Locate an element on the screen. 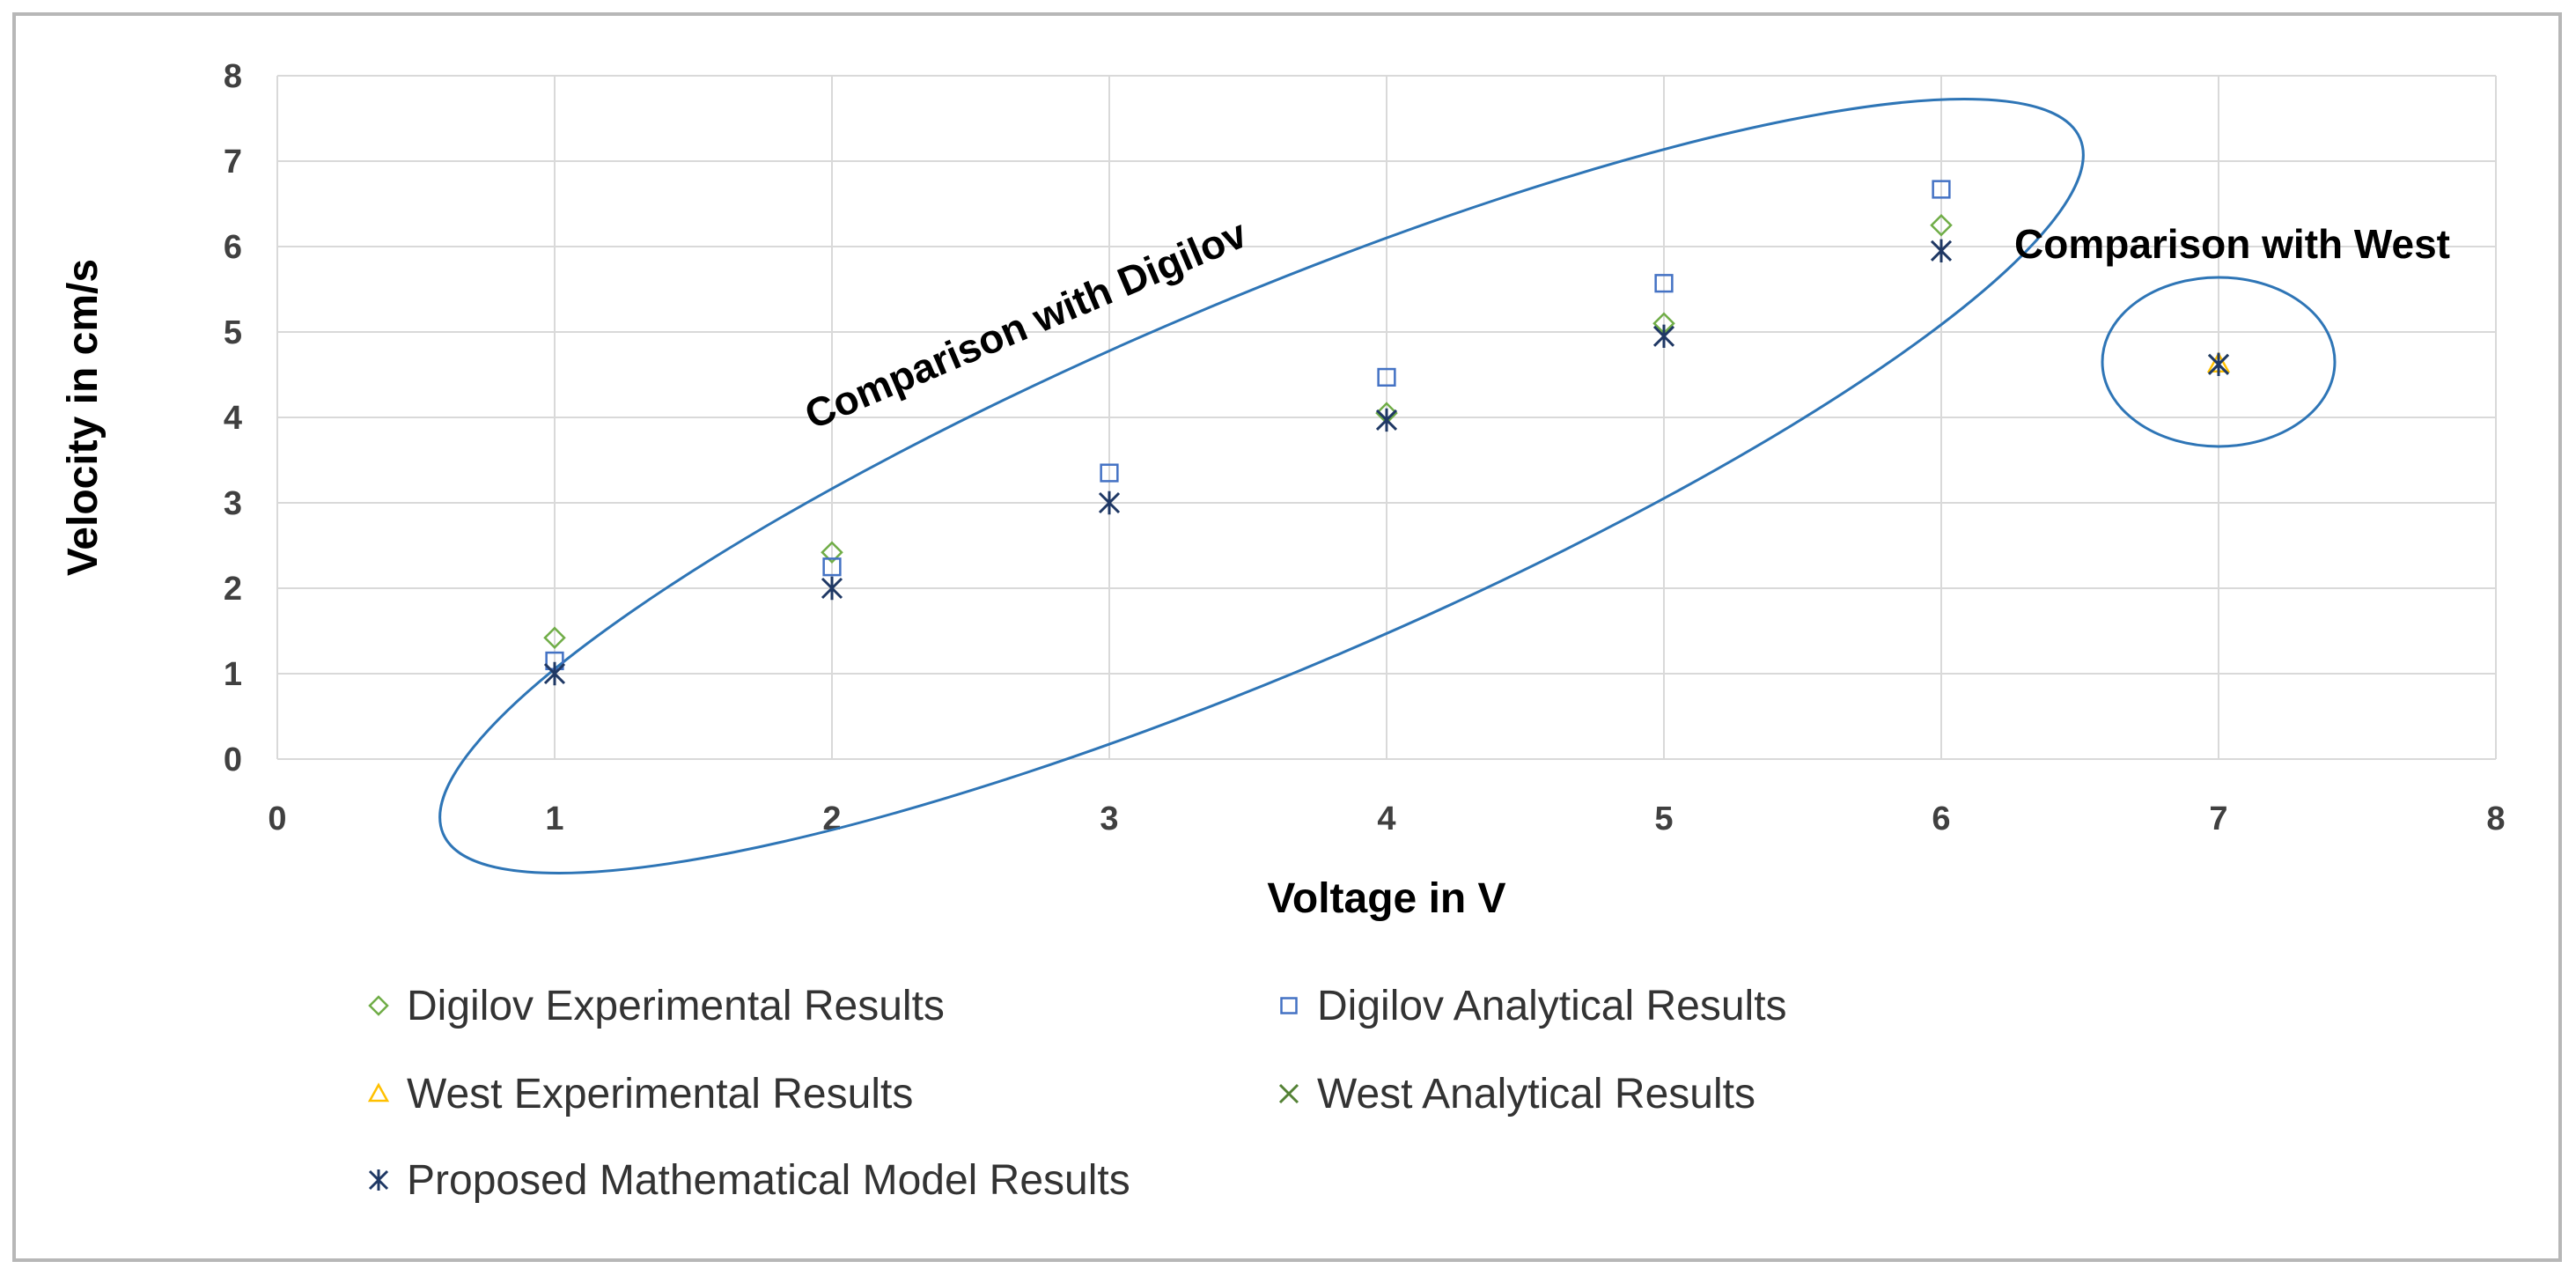  x-tick-label: 8 is located at coordinates (2495, 818).